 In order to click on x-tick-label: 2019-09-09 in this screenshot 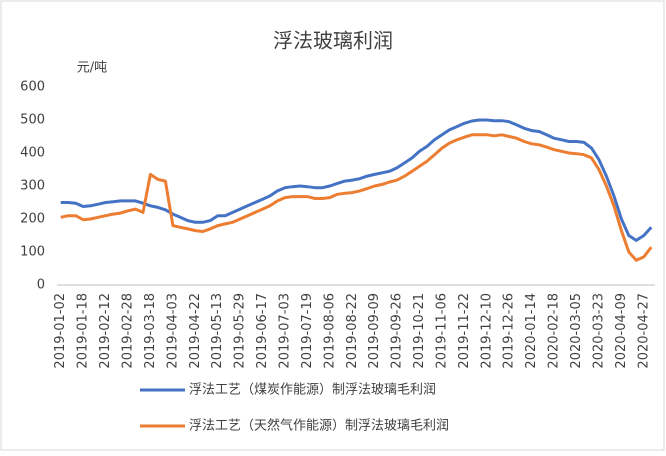, I will do `click(374, 331)`.